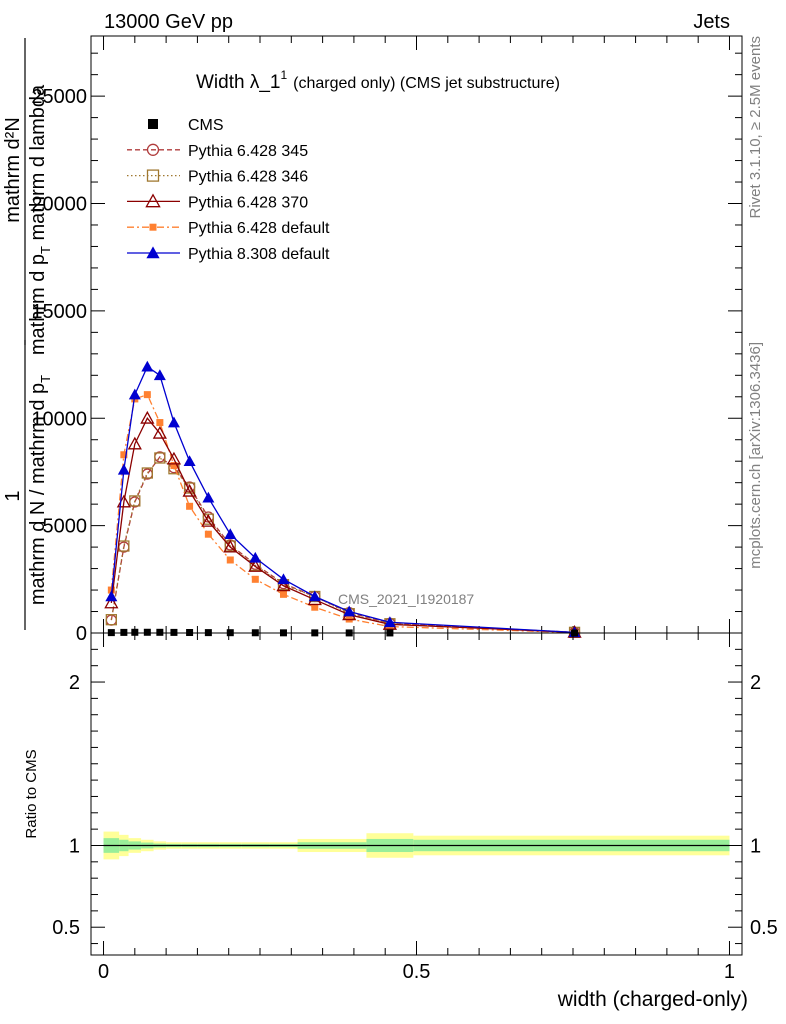 This screenshot has width=786, height=1024. I want to click on legend-entry: Pythia 6.428 345, so click(217, 151).